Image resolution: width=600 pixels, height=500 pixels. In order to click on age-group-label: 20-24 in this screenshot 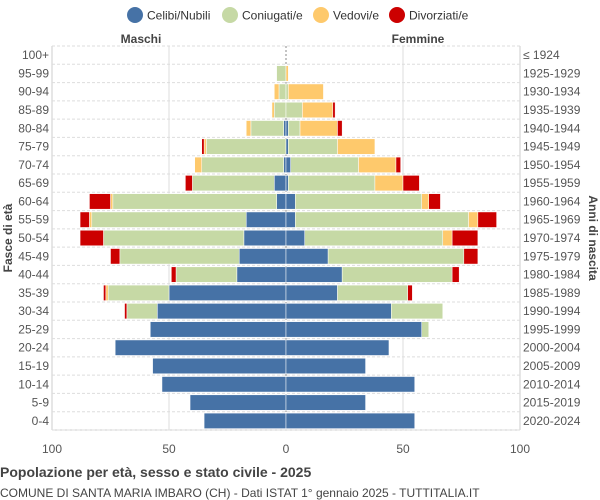, I will do `click(33, 348)`.